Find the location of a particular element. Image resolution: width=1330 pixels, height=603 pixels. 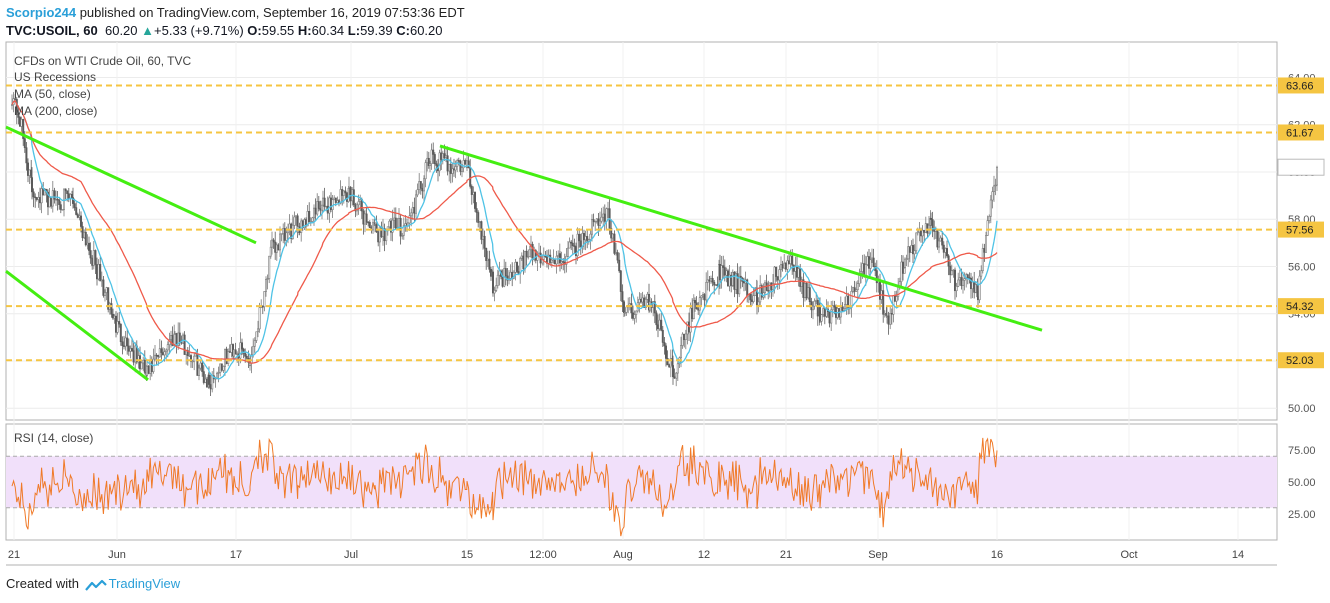

rsi-tick-label: 25.00 is located at coordinates (1302, 515).